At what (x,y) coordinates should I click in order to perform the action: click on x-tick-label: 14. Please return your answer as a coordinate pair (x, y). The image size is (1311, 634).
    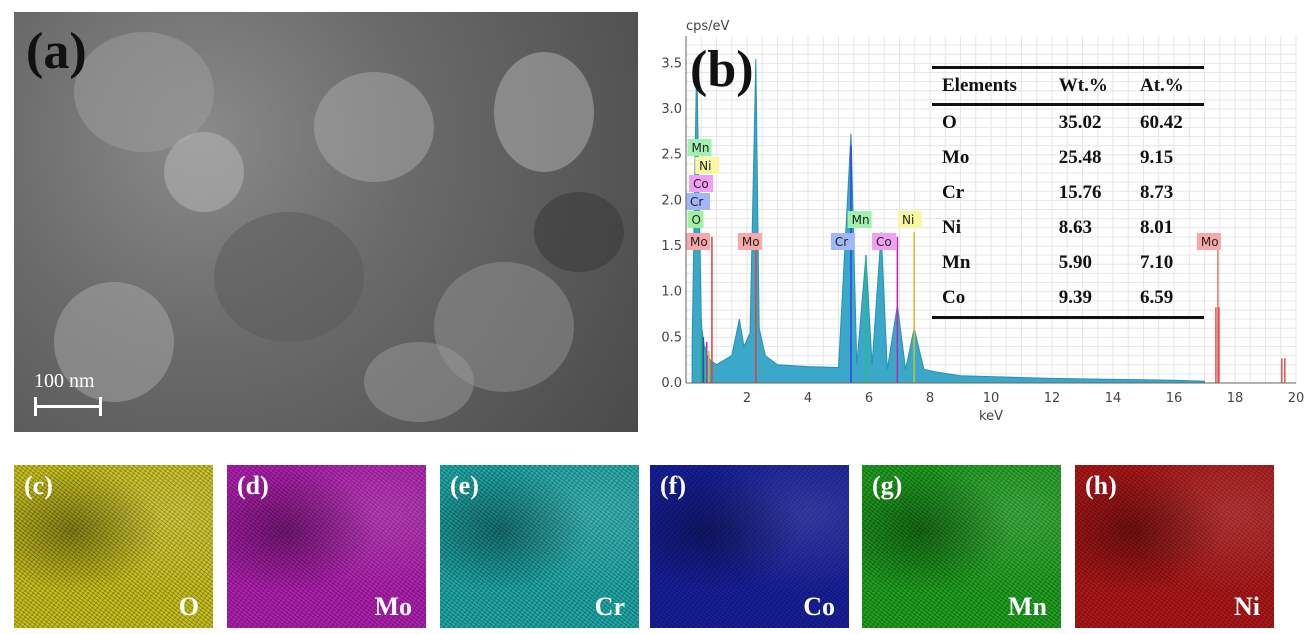
    Looking at the image, I should click on (1113, 398).